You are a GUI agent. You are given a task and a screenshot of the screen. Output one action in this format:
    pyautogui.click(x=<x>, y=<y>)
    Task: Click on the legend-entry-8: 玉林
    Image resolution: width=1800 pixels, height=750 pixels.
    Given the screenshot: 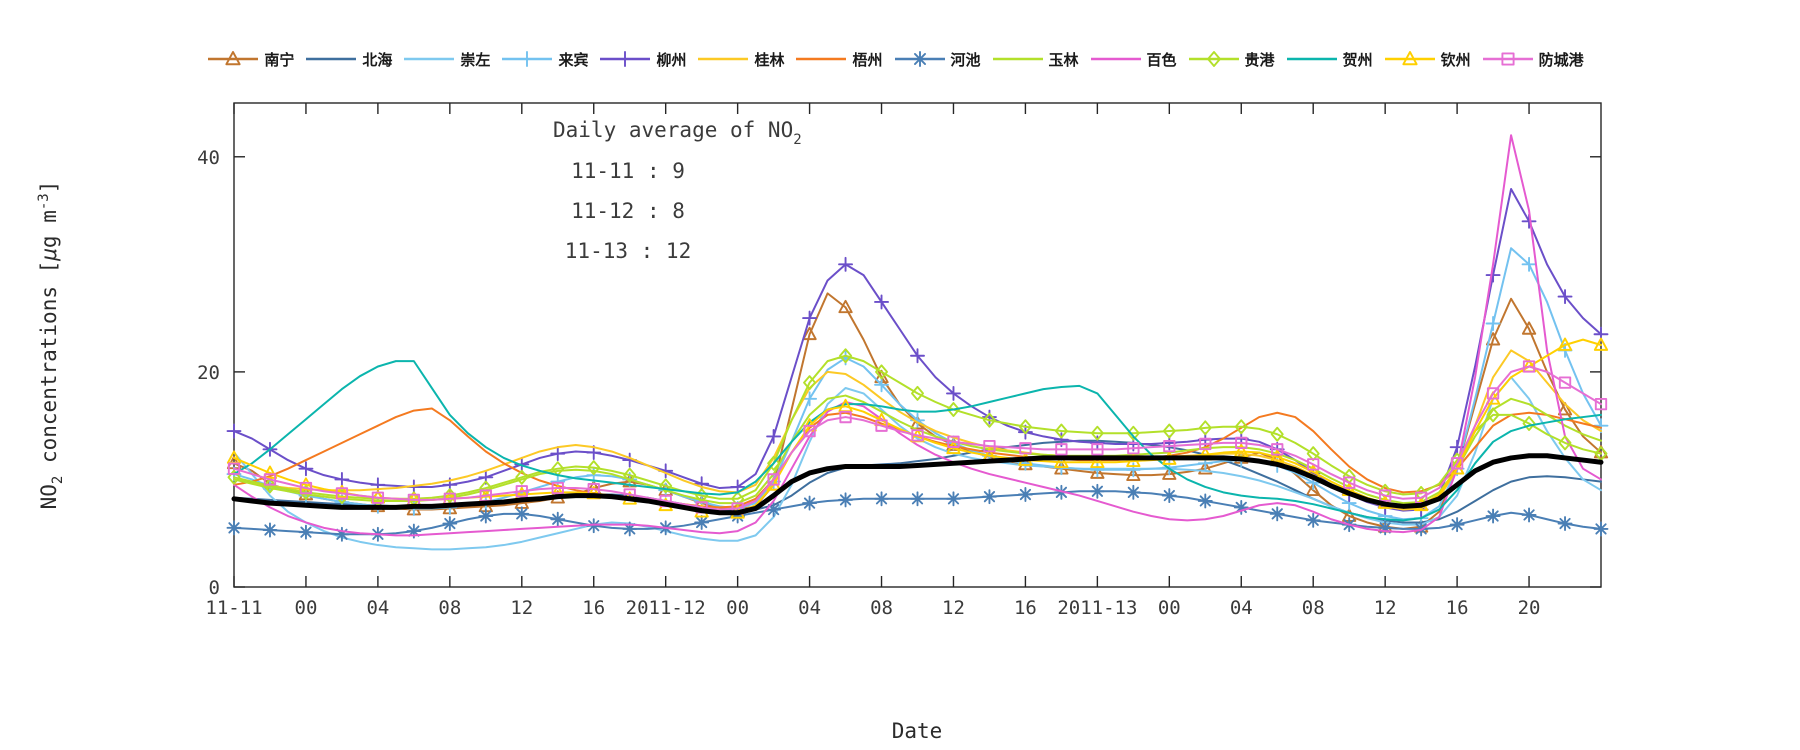 What is the action you would take?
    pyautogui.click(x=1037, y=59)
    